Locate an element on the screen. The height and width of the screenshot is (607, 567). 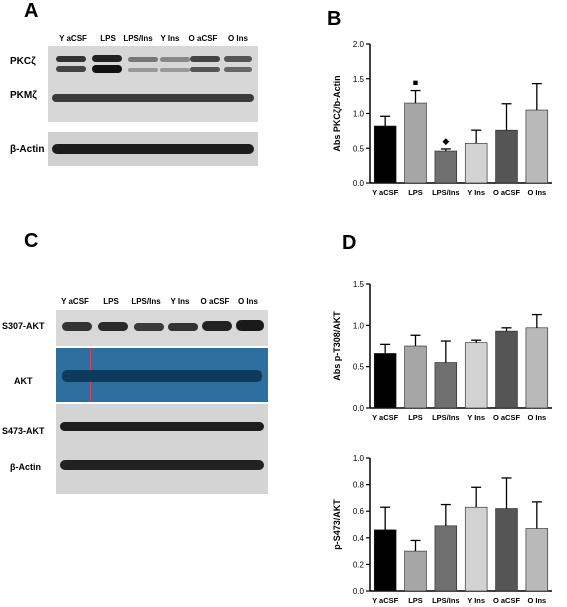
row-label-pkm-zeta: PKMζ is located at coordinates (23, 95).